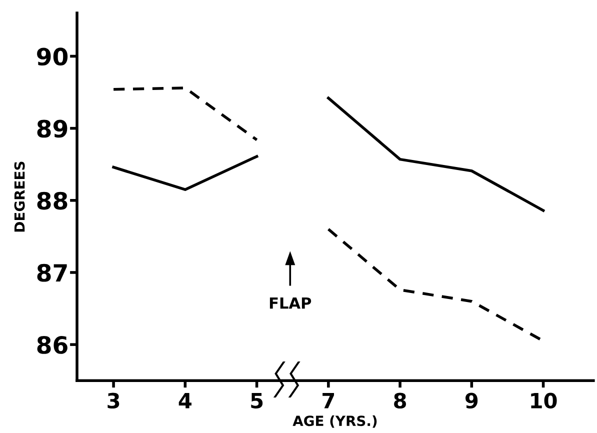 The height and width of the screenshot is (433, 597). I want to click on y-tick-label: 88, so click(52, 201).